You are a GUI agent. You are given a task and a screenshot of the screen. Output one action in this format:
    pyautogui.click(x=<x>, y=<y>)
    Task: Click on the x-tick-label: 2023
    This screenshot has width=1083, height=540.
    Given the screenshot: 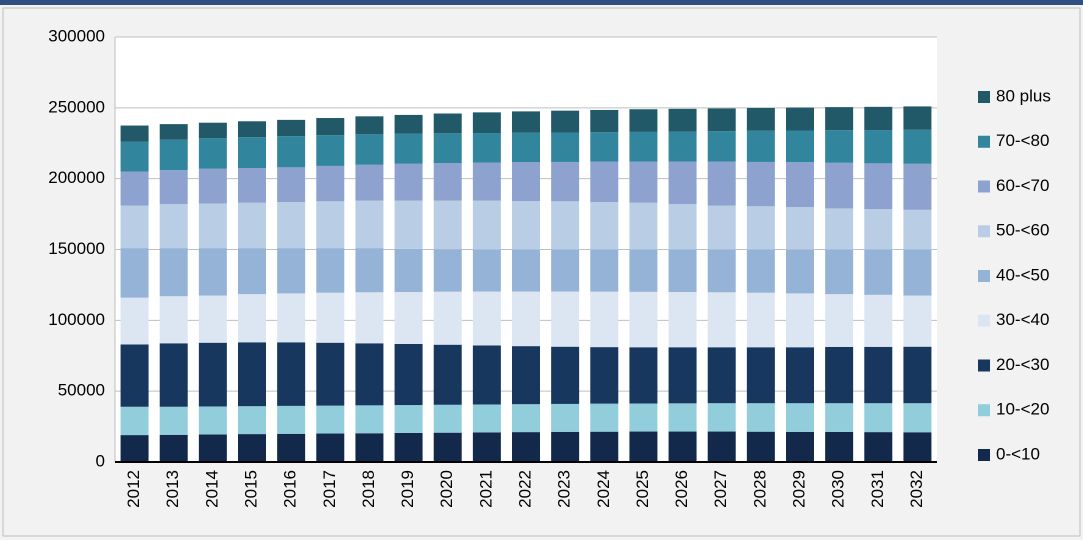 What is the action you would take?
    pyautogui.click(x=564, y=489)
    